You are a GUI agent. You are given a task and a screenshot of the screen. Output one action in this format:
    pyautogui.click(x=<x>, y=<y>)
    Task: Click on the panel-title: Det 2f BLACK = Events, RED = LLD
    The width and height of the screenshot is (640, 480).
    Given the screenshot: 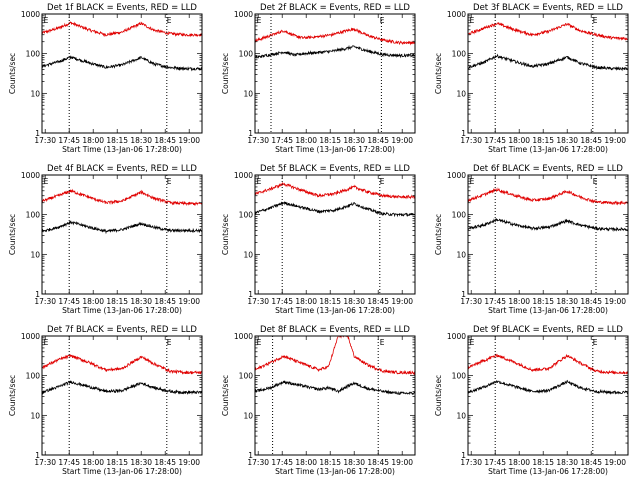 What is the action you would take?
    pyautogui.click(x=335, y=8)
    